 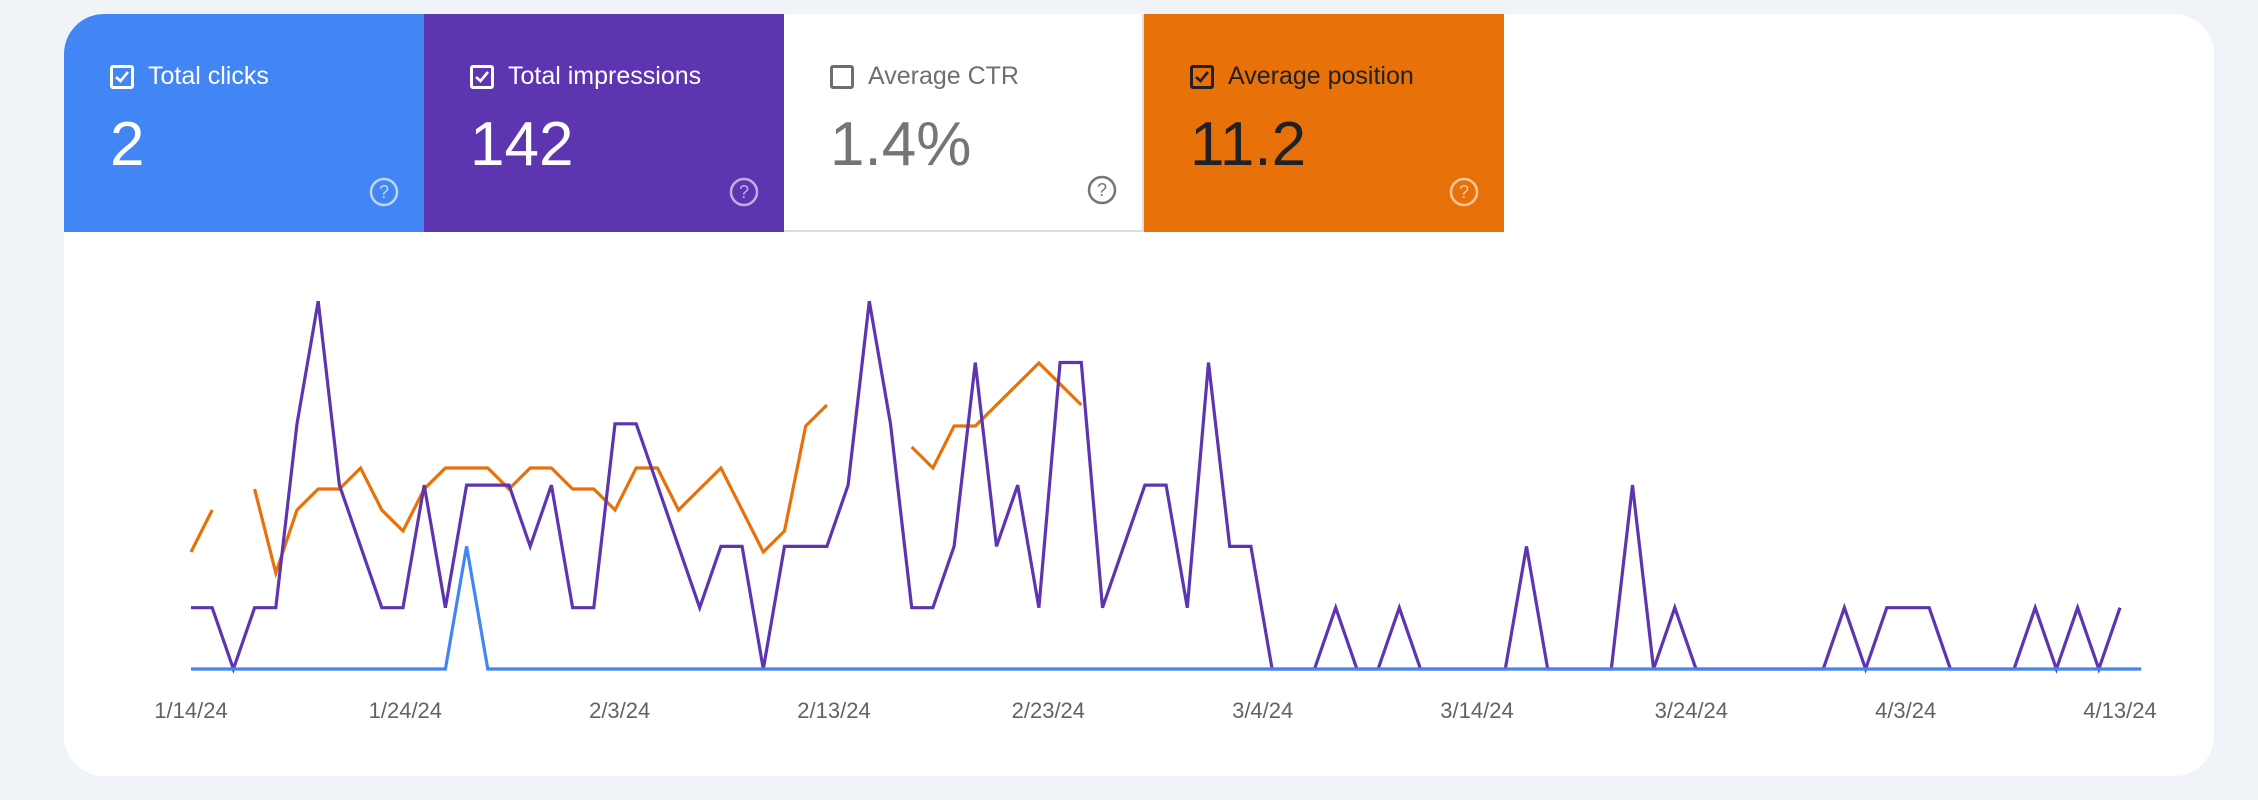 What do you see at coordinates (1166, 608) in the screenshot?
I see `series-line-total-clicks` at bounding box center [1166, 608].